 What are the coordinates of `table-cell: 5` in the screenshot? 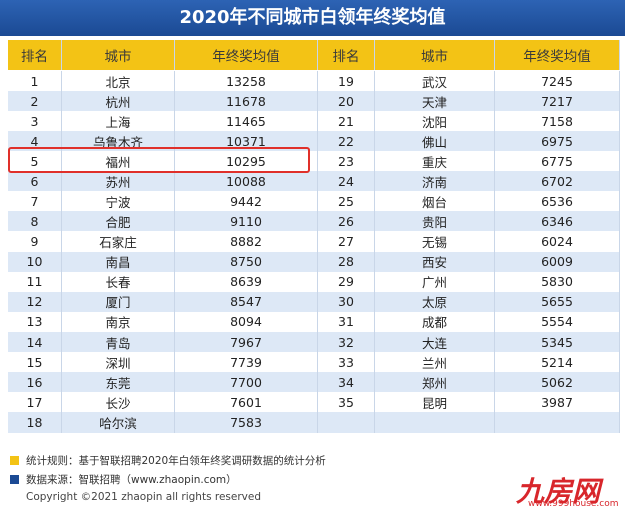 It's located at (35, 161).